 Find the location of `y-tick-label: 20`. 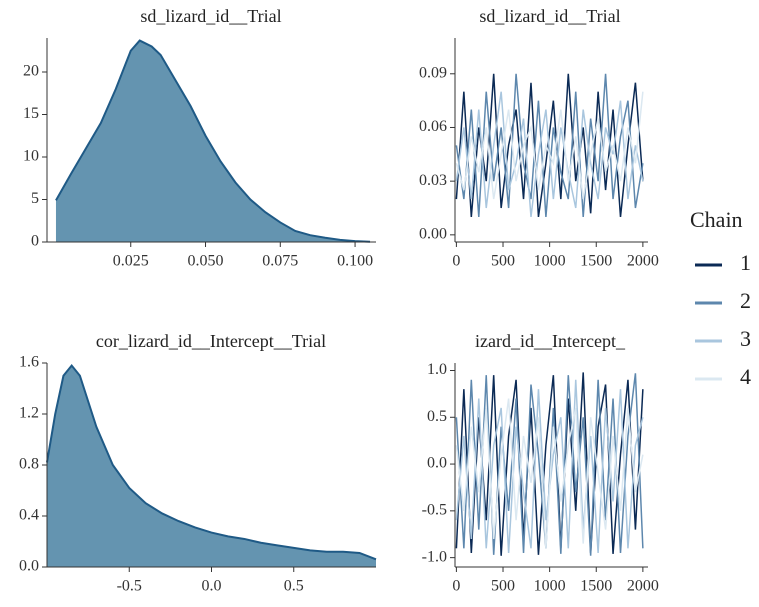

y-tick-label: 20 is located at coordinates (31, 71).